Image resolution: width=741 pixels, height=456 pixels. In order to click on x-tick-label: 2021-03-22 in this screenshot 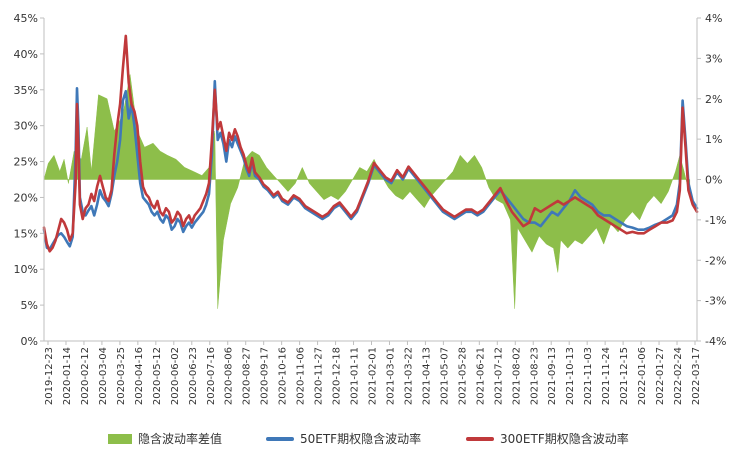, I will do `click(408, 376)`.